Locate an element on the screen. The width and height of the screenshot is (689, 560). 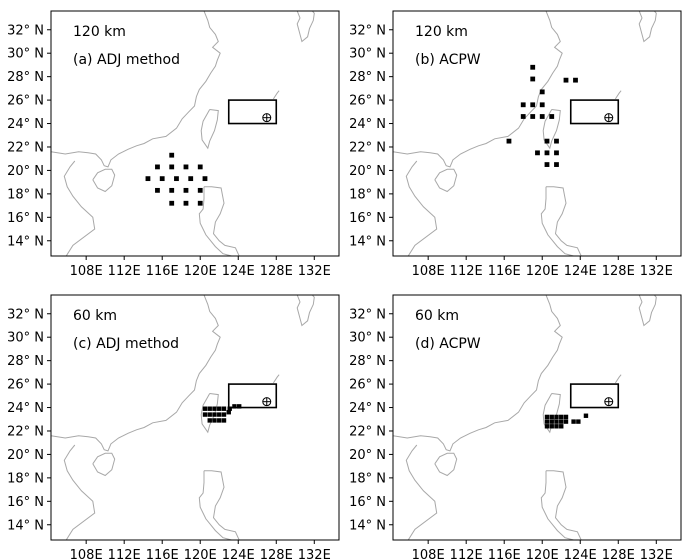
lon-tick-label: 116E is located at coordinates (504, 271).